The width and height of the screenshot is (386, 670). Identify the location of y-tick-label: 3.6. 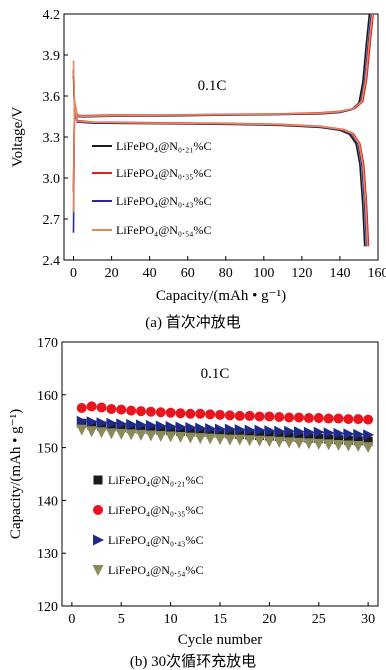
(52, 97).